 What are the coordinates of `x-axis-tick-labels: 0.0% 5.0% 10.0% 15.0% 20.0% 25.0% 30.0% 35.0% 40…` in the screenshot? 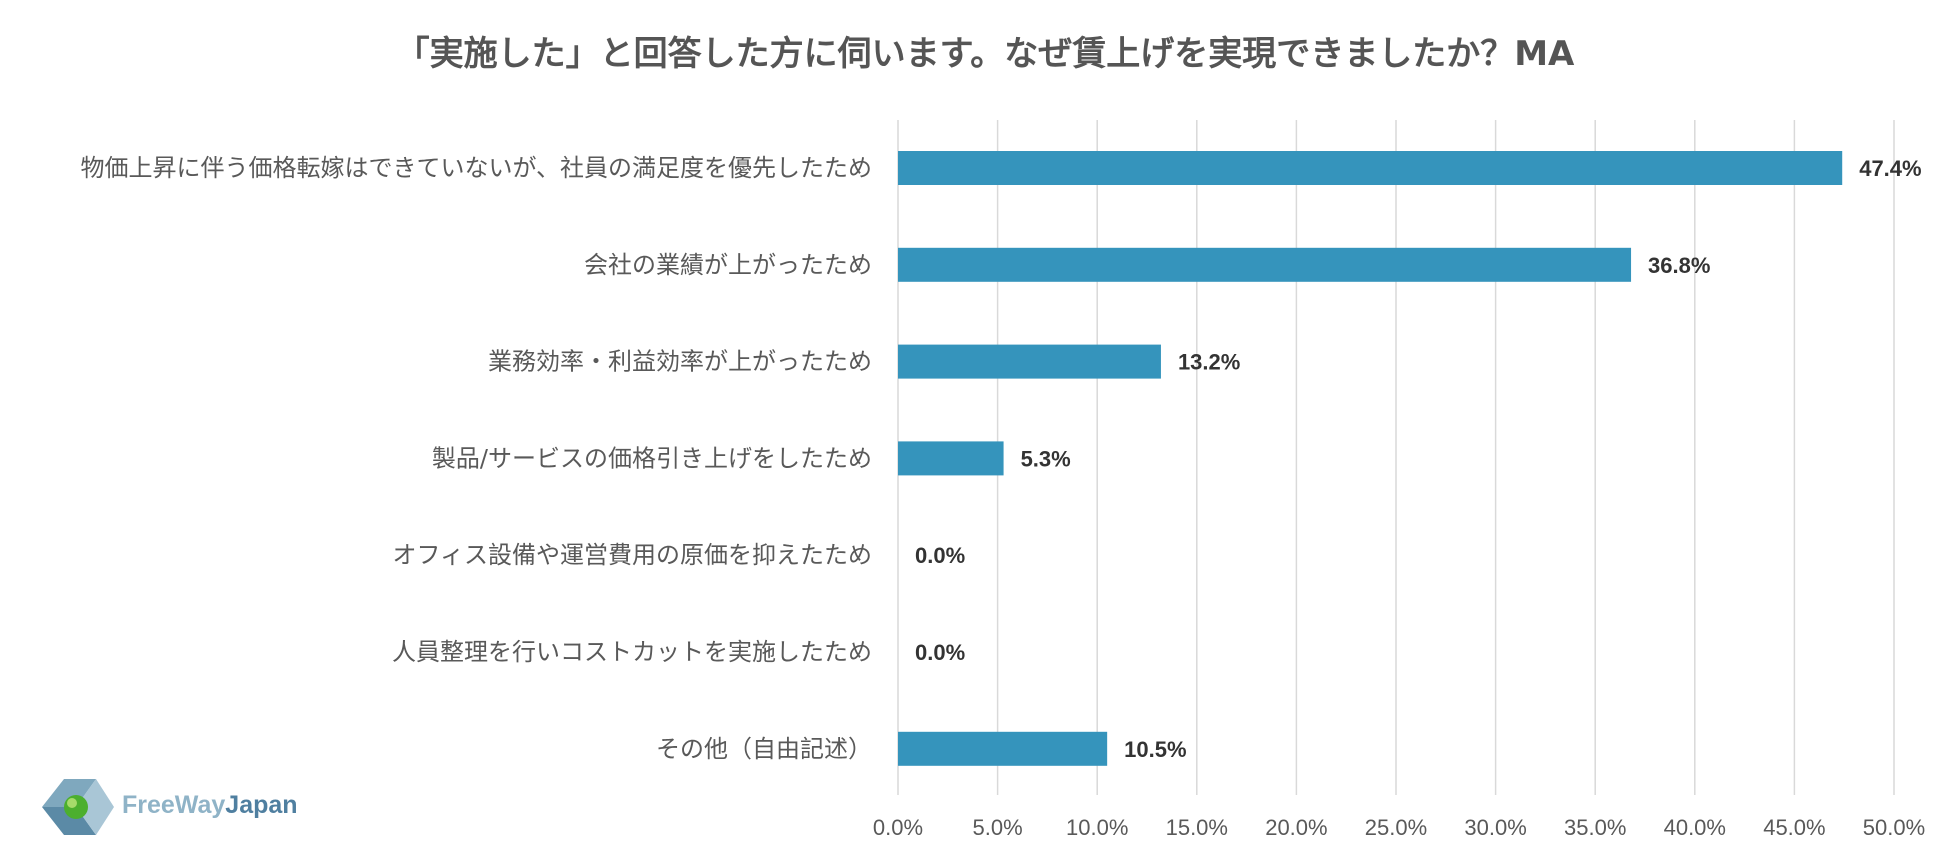 It's located at (1399, 827).